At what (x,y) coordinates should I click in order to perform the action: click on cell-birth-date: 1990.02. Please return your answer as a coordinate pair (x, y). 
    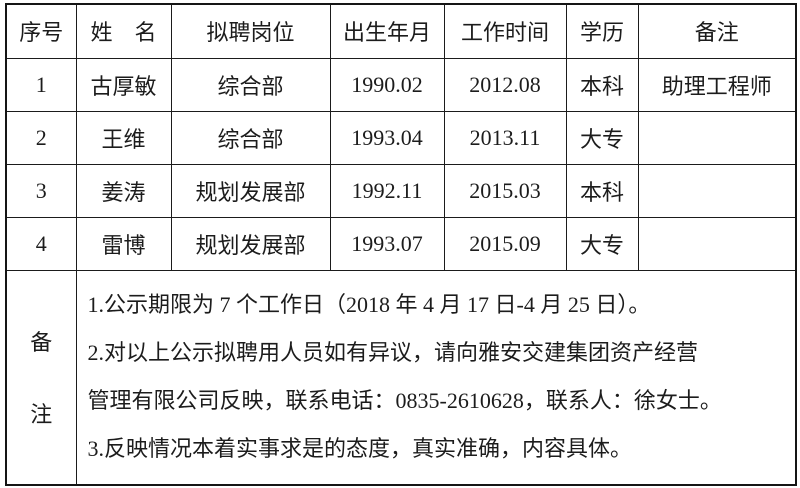
    Looking at the image, I should click on (387, 84).